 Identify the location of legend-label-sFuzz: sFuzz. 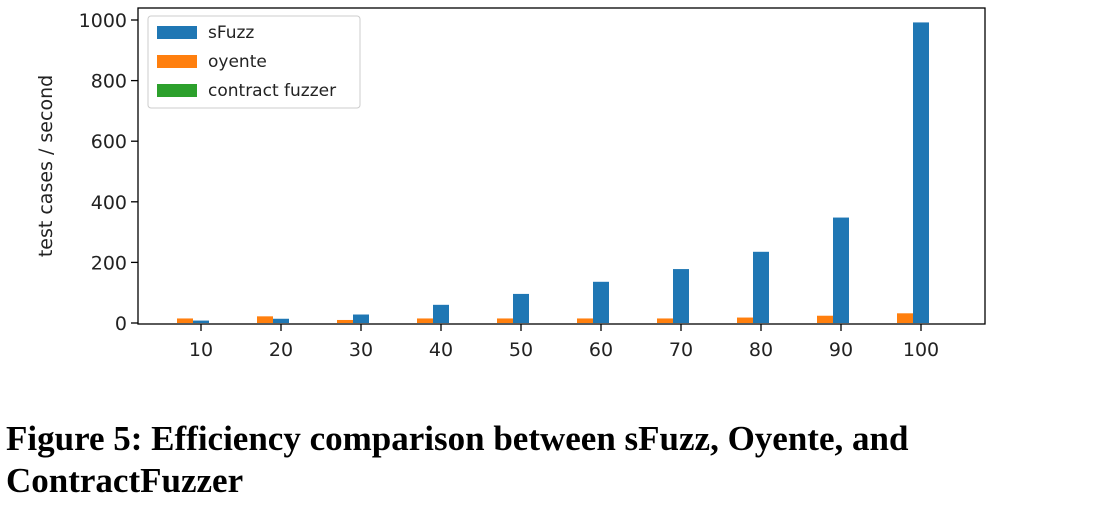
(231, 33).